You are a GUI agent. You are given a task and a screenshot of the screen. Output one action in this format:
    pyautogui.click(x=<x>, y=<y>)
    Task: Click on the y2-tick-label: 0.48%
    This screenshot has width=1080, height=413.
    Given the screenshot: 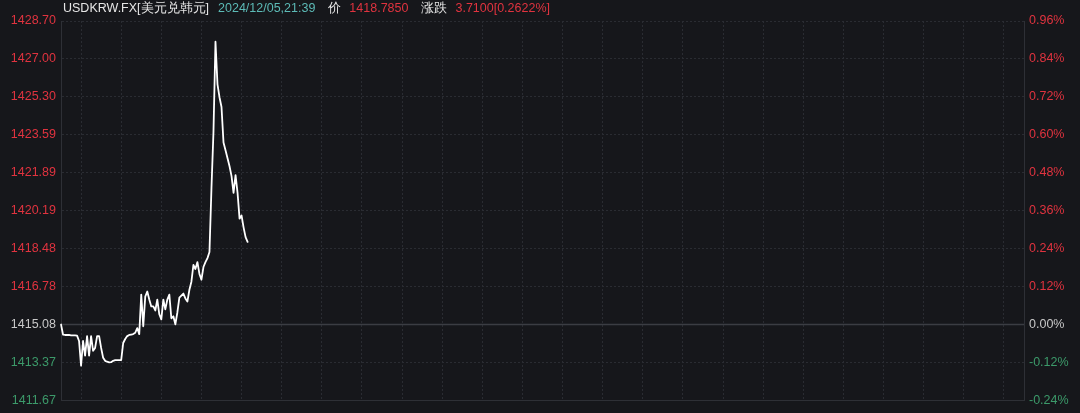 What is the action you would take?
    pyautogui.click(x=1047, y=172)
    